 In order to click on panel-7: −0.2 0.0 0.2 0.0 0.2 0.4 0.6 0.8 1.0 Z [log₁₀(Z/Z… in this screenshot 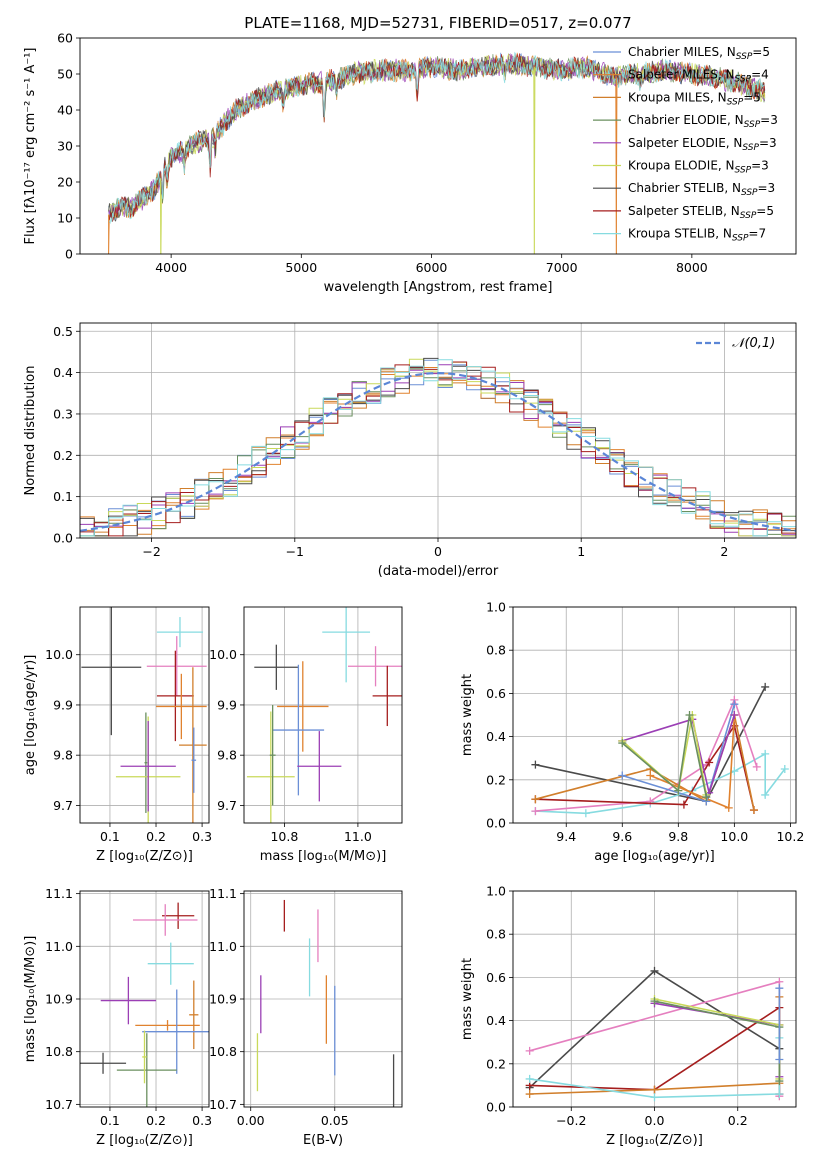, I will do `click(628, 1016)`.